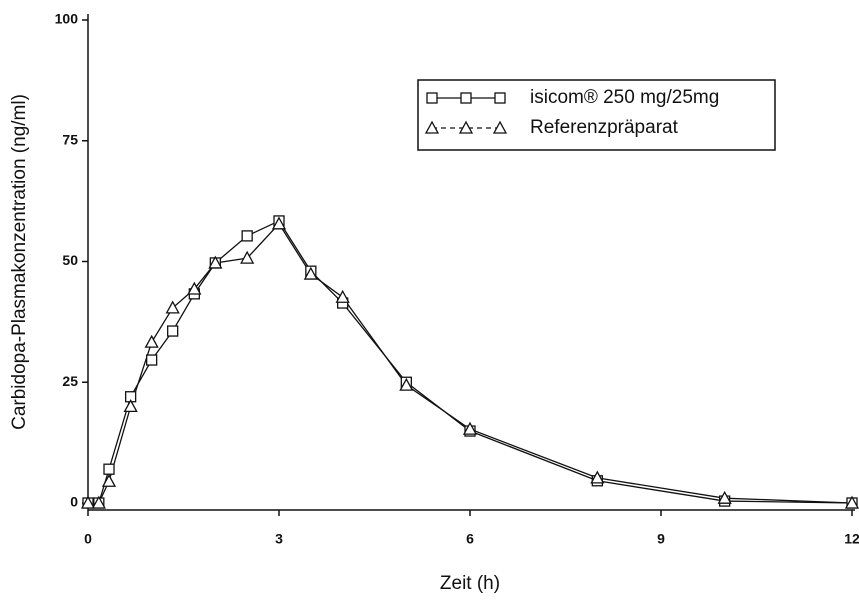  What do you see at coordinates (70, 260) in the screenshot?
I see `y-tick-label: 50` at bounding box center [70, 260].